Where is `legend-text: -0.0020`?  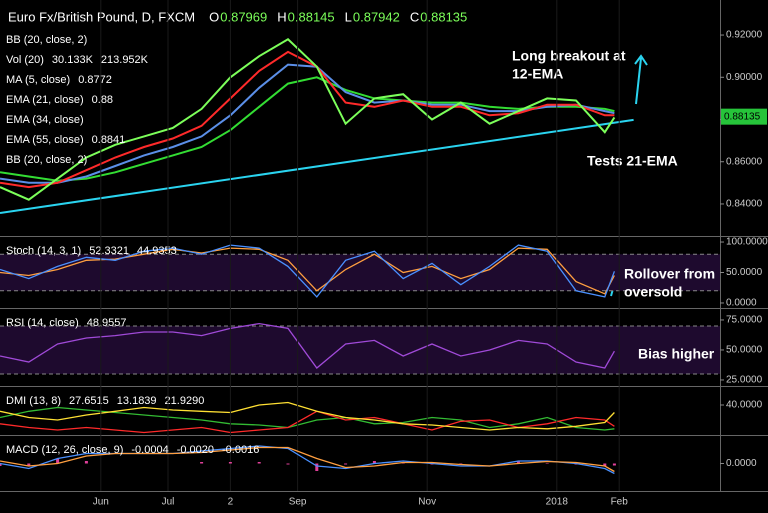
legend-text: -0.0020 is located at coordinates (195, 450).